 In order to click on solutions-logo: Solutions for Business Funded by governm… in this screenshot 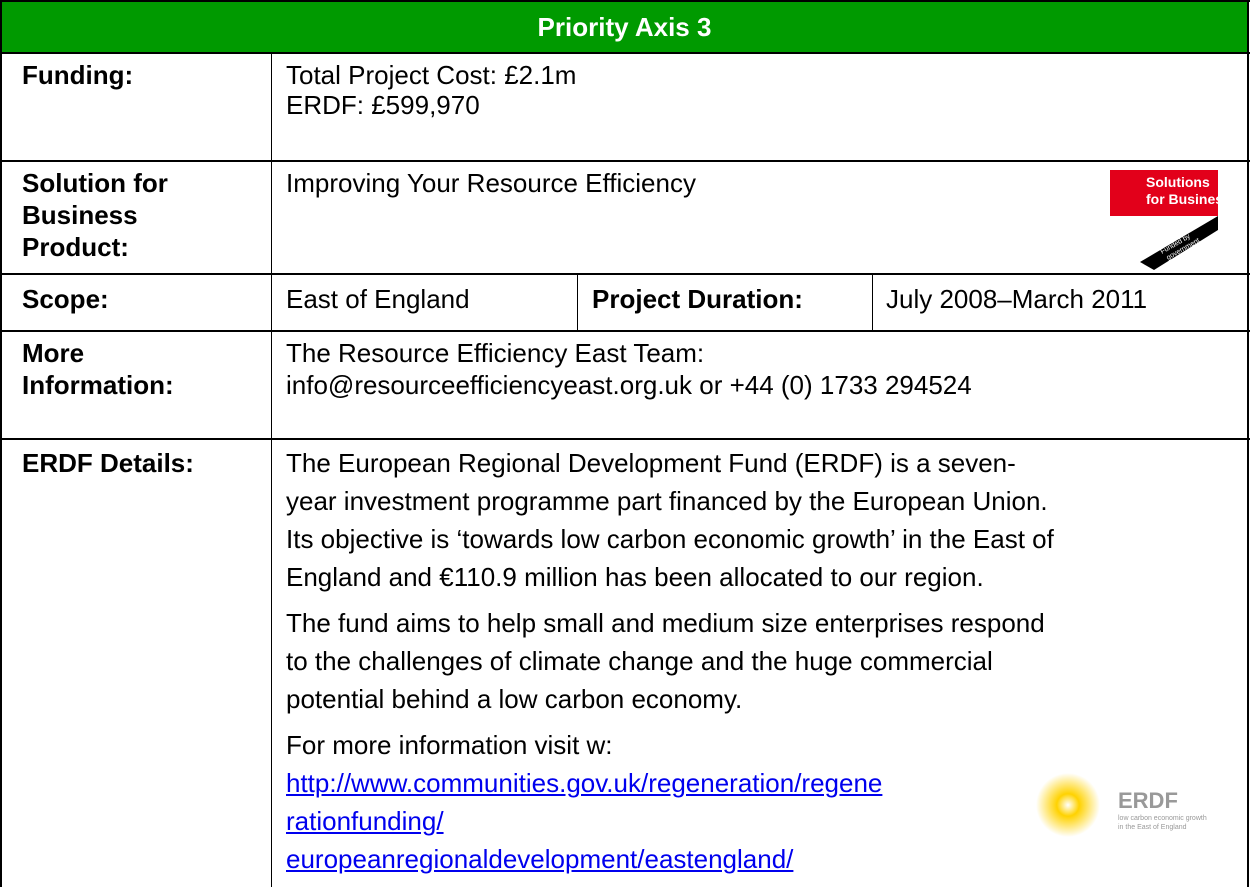, I will do `click(1165, 220)`.